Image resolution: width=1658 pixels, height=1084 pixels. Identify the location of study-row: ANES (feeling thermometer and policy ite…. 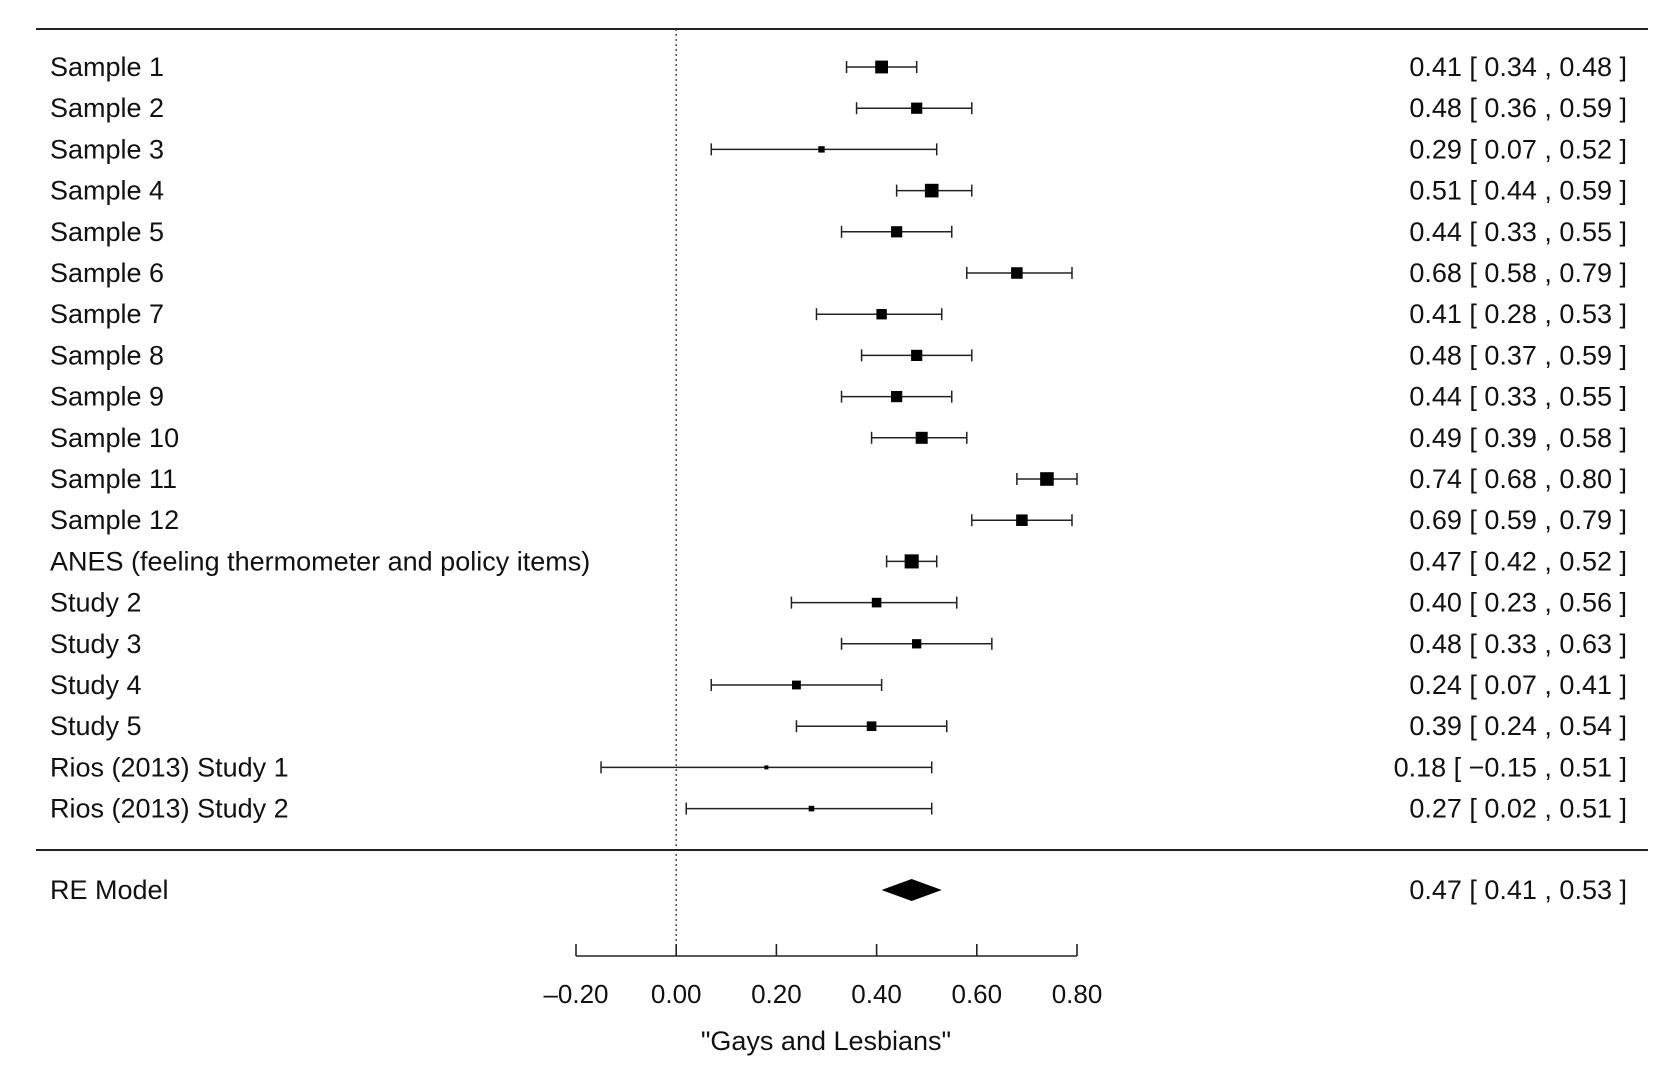
(838, 561).